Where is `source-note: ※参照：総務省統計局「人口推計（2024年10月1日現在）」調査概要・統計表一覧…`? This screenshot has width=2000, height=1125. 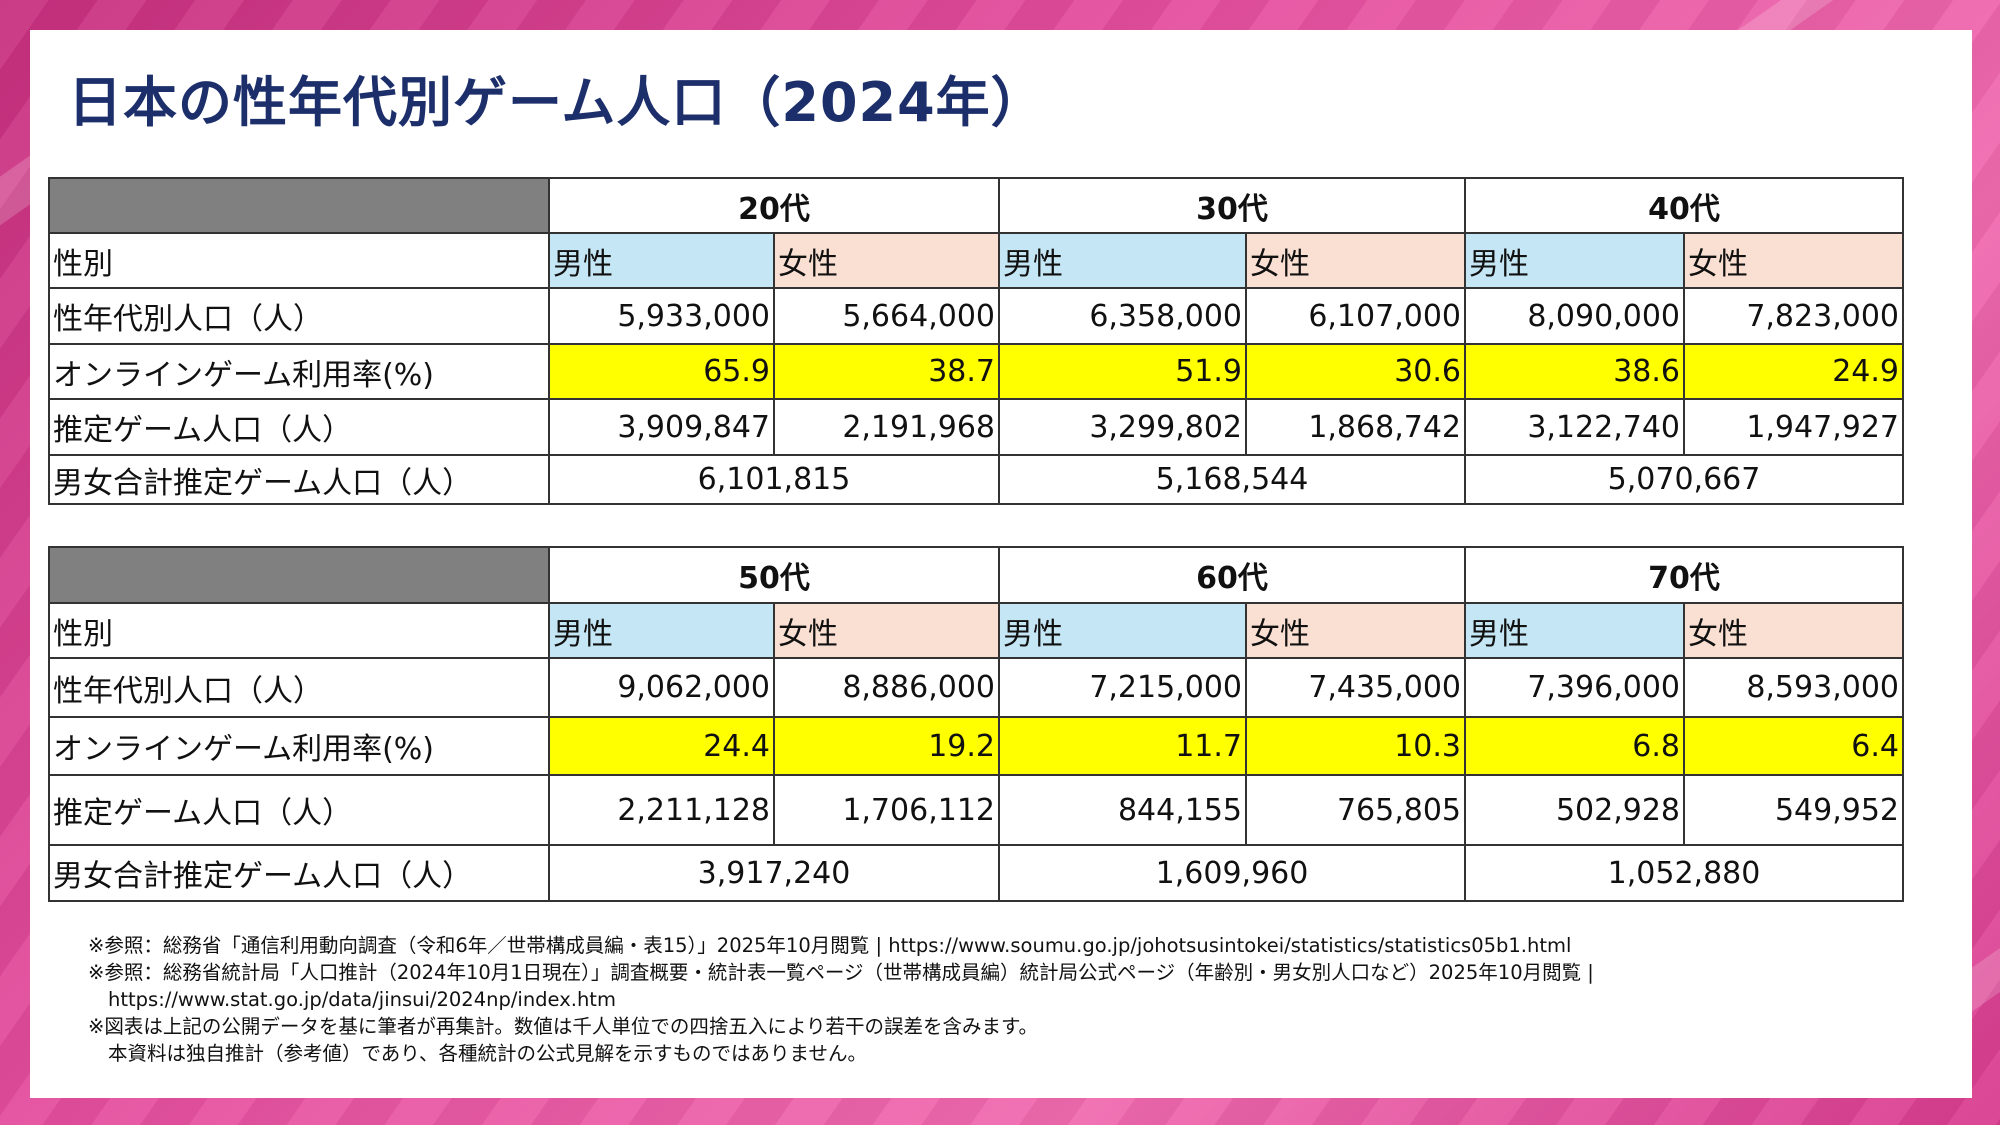
source-note: ※参照：総務省統計局「人口推計（2024年10月1日現在）」調査概要・統計表一覧… is located at coordinates (841, 972).